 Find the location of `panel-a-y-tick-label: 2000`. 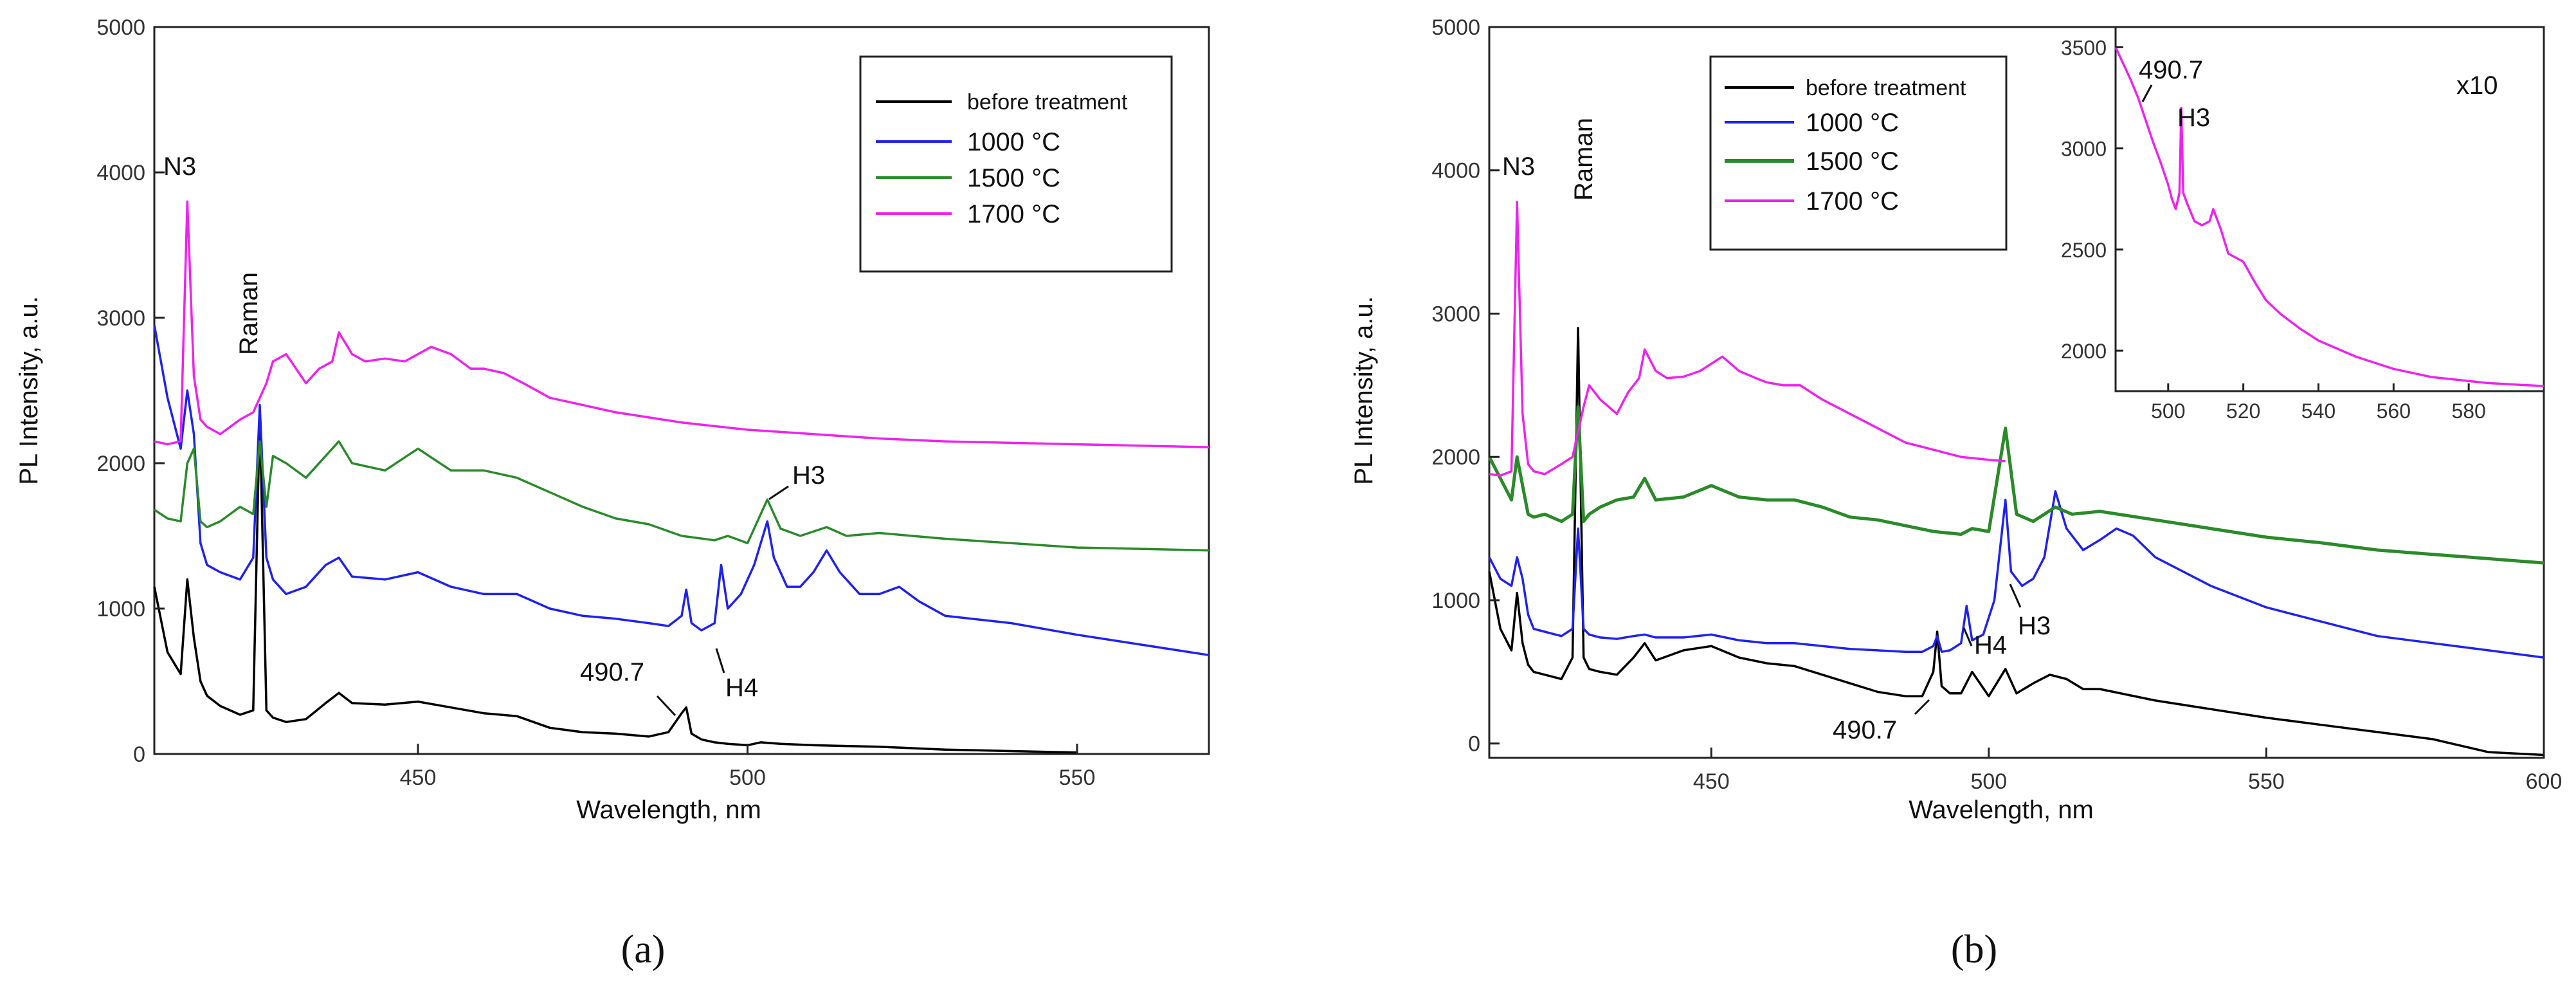

panel-a-y-tick-label: 2000 is located at coordinates (120, 464).